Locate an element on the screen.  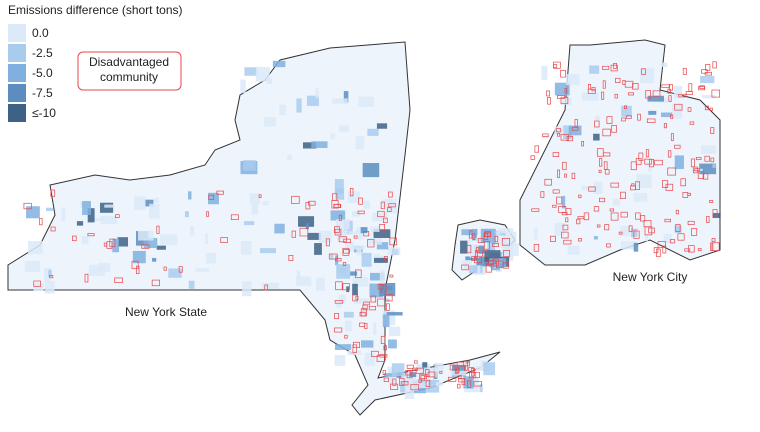
legend-label: -2.5 is located at coordinates (42, 53).